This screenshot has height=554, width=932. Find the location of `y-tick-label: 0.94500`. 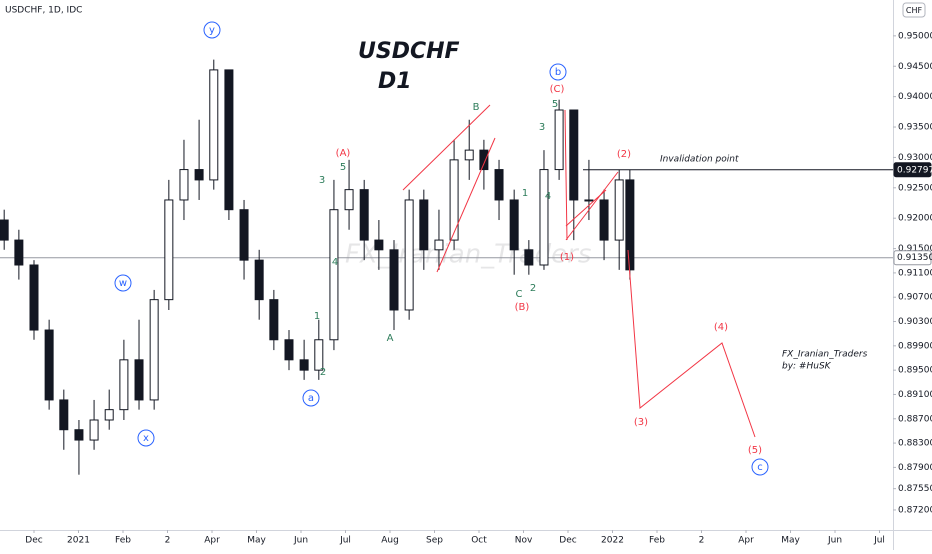

y-tick-label: 0.94500 is located at coordinates (915, 67).